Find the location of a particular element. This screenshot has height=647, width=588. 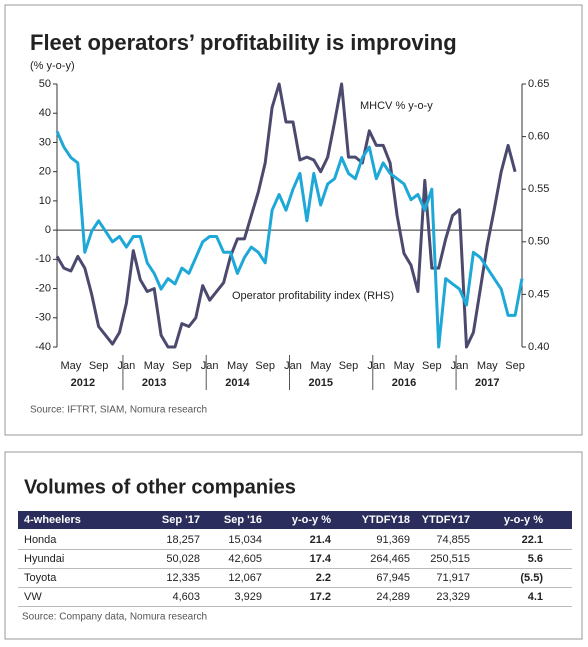

table-cell: (5.5) is located at coordinates (531, 578).